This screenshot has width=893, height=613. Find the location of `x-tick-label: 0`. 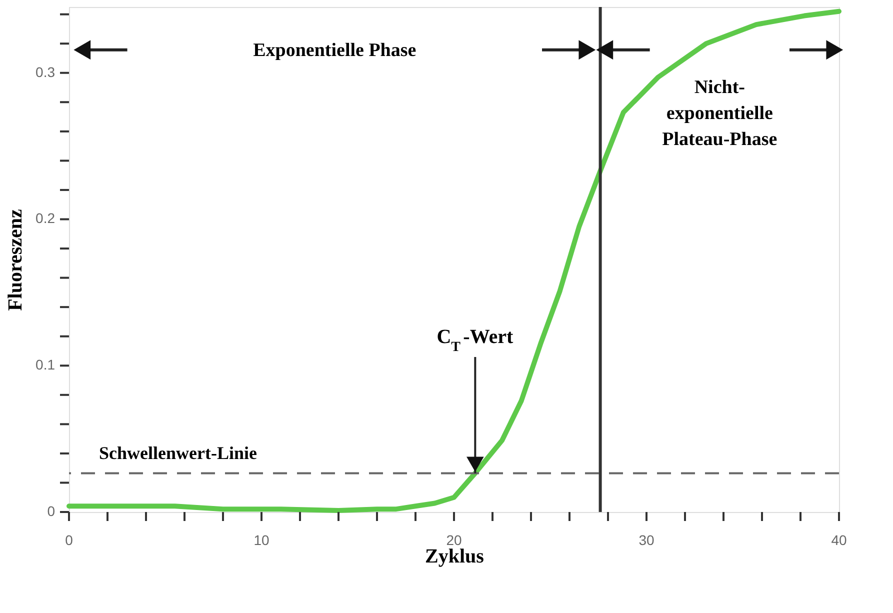

x-tick-label: 0 is located at coordinates (69, 540).